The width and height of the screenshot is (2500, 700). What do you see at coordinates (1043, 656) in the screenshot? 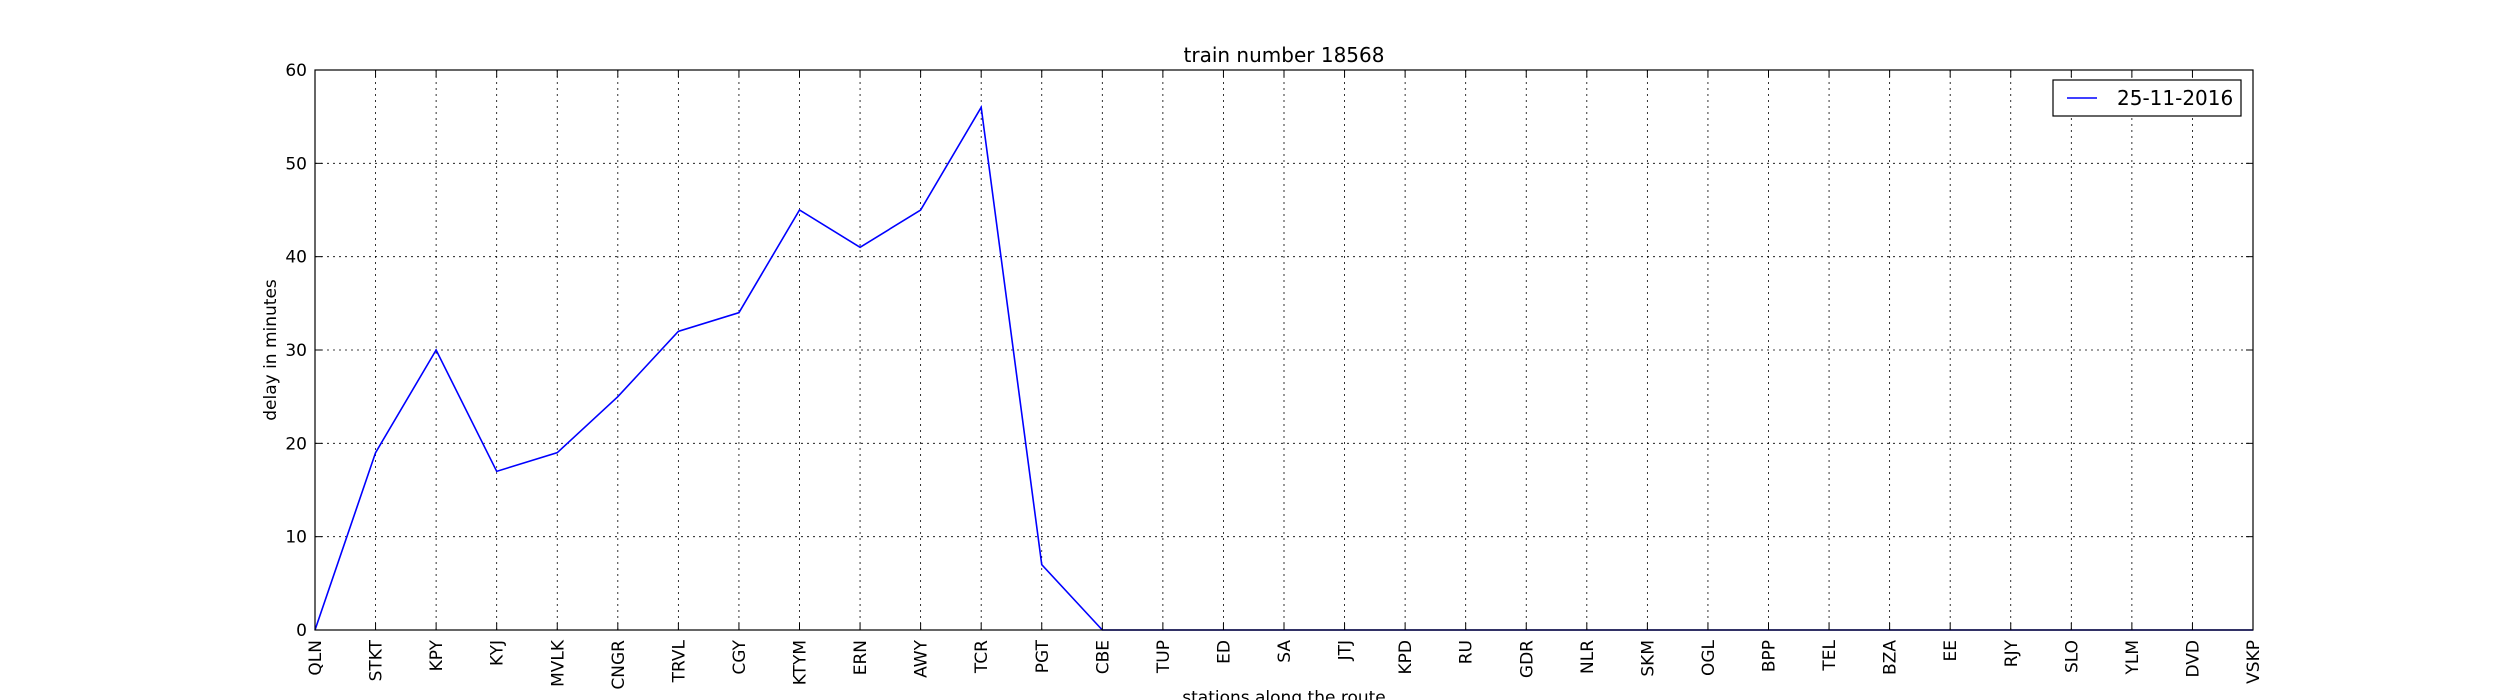
I see `x-tick-label: PGT` at bounding box center [1043, 656].